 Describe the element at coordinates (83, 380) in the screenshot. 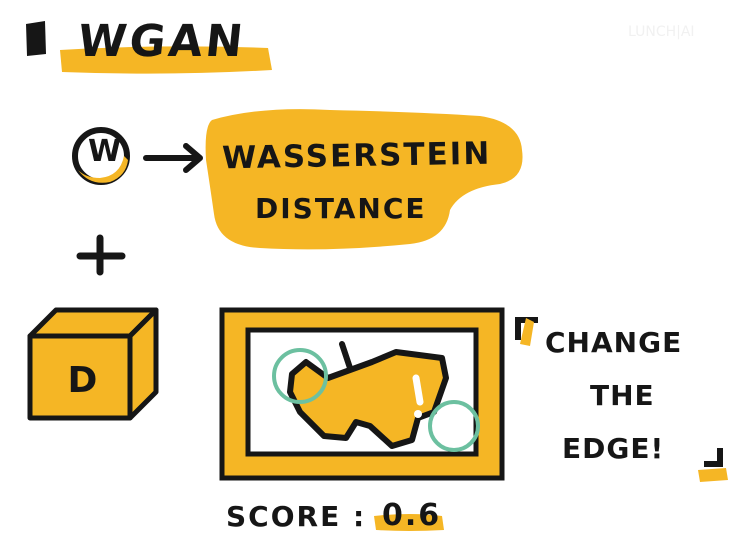

I see `discriminator-symbol: D` at that location.